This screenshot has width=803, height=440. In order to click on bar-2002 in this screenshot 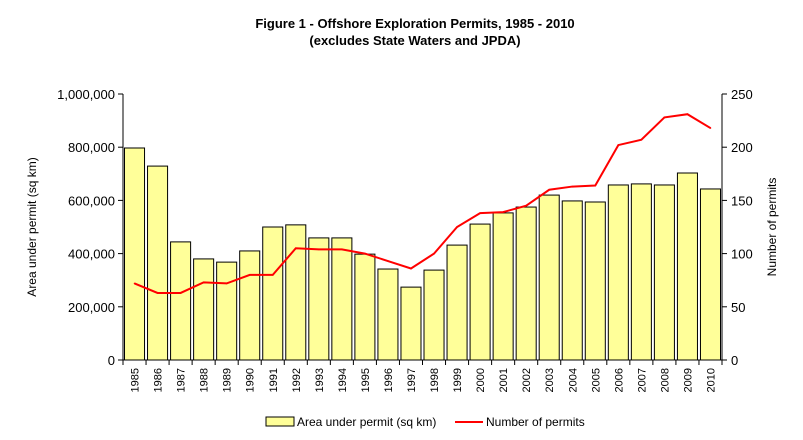, I will do `click(526, 283)`.